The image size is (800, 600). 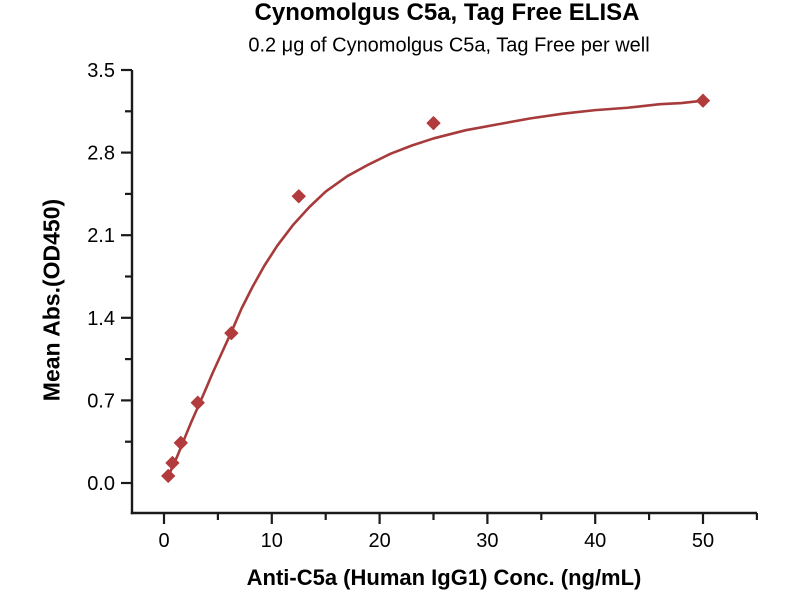 I want to click on x-tick-label: 30, so click(x=487, y=541).